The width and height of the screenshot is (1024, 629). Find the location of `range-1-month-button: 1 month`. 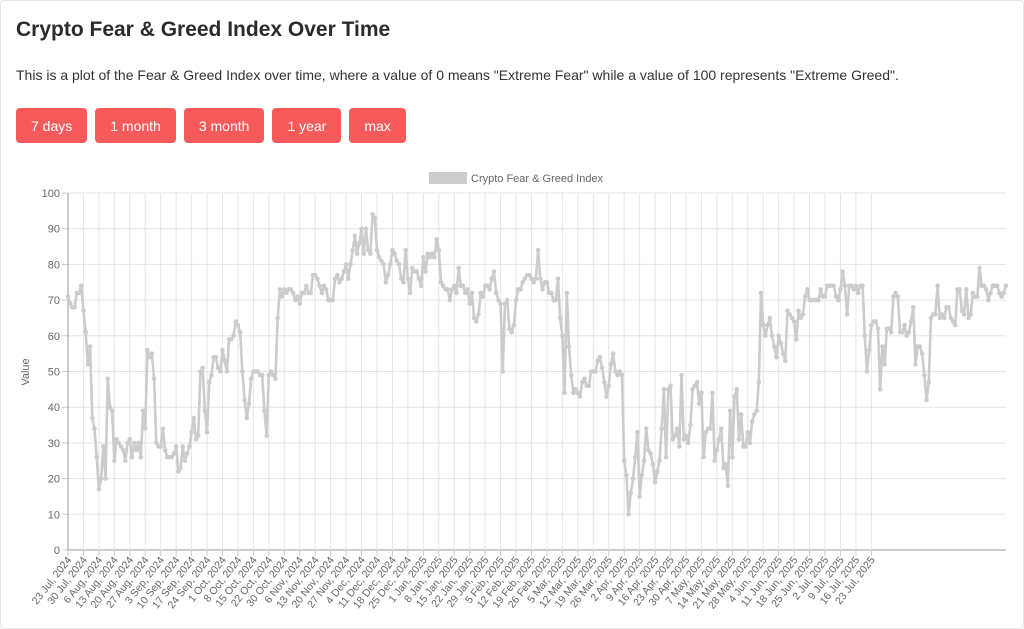

range-1-month-button: 1 month is located at coordinates (135, 125).